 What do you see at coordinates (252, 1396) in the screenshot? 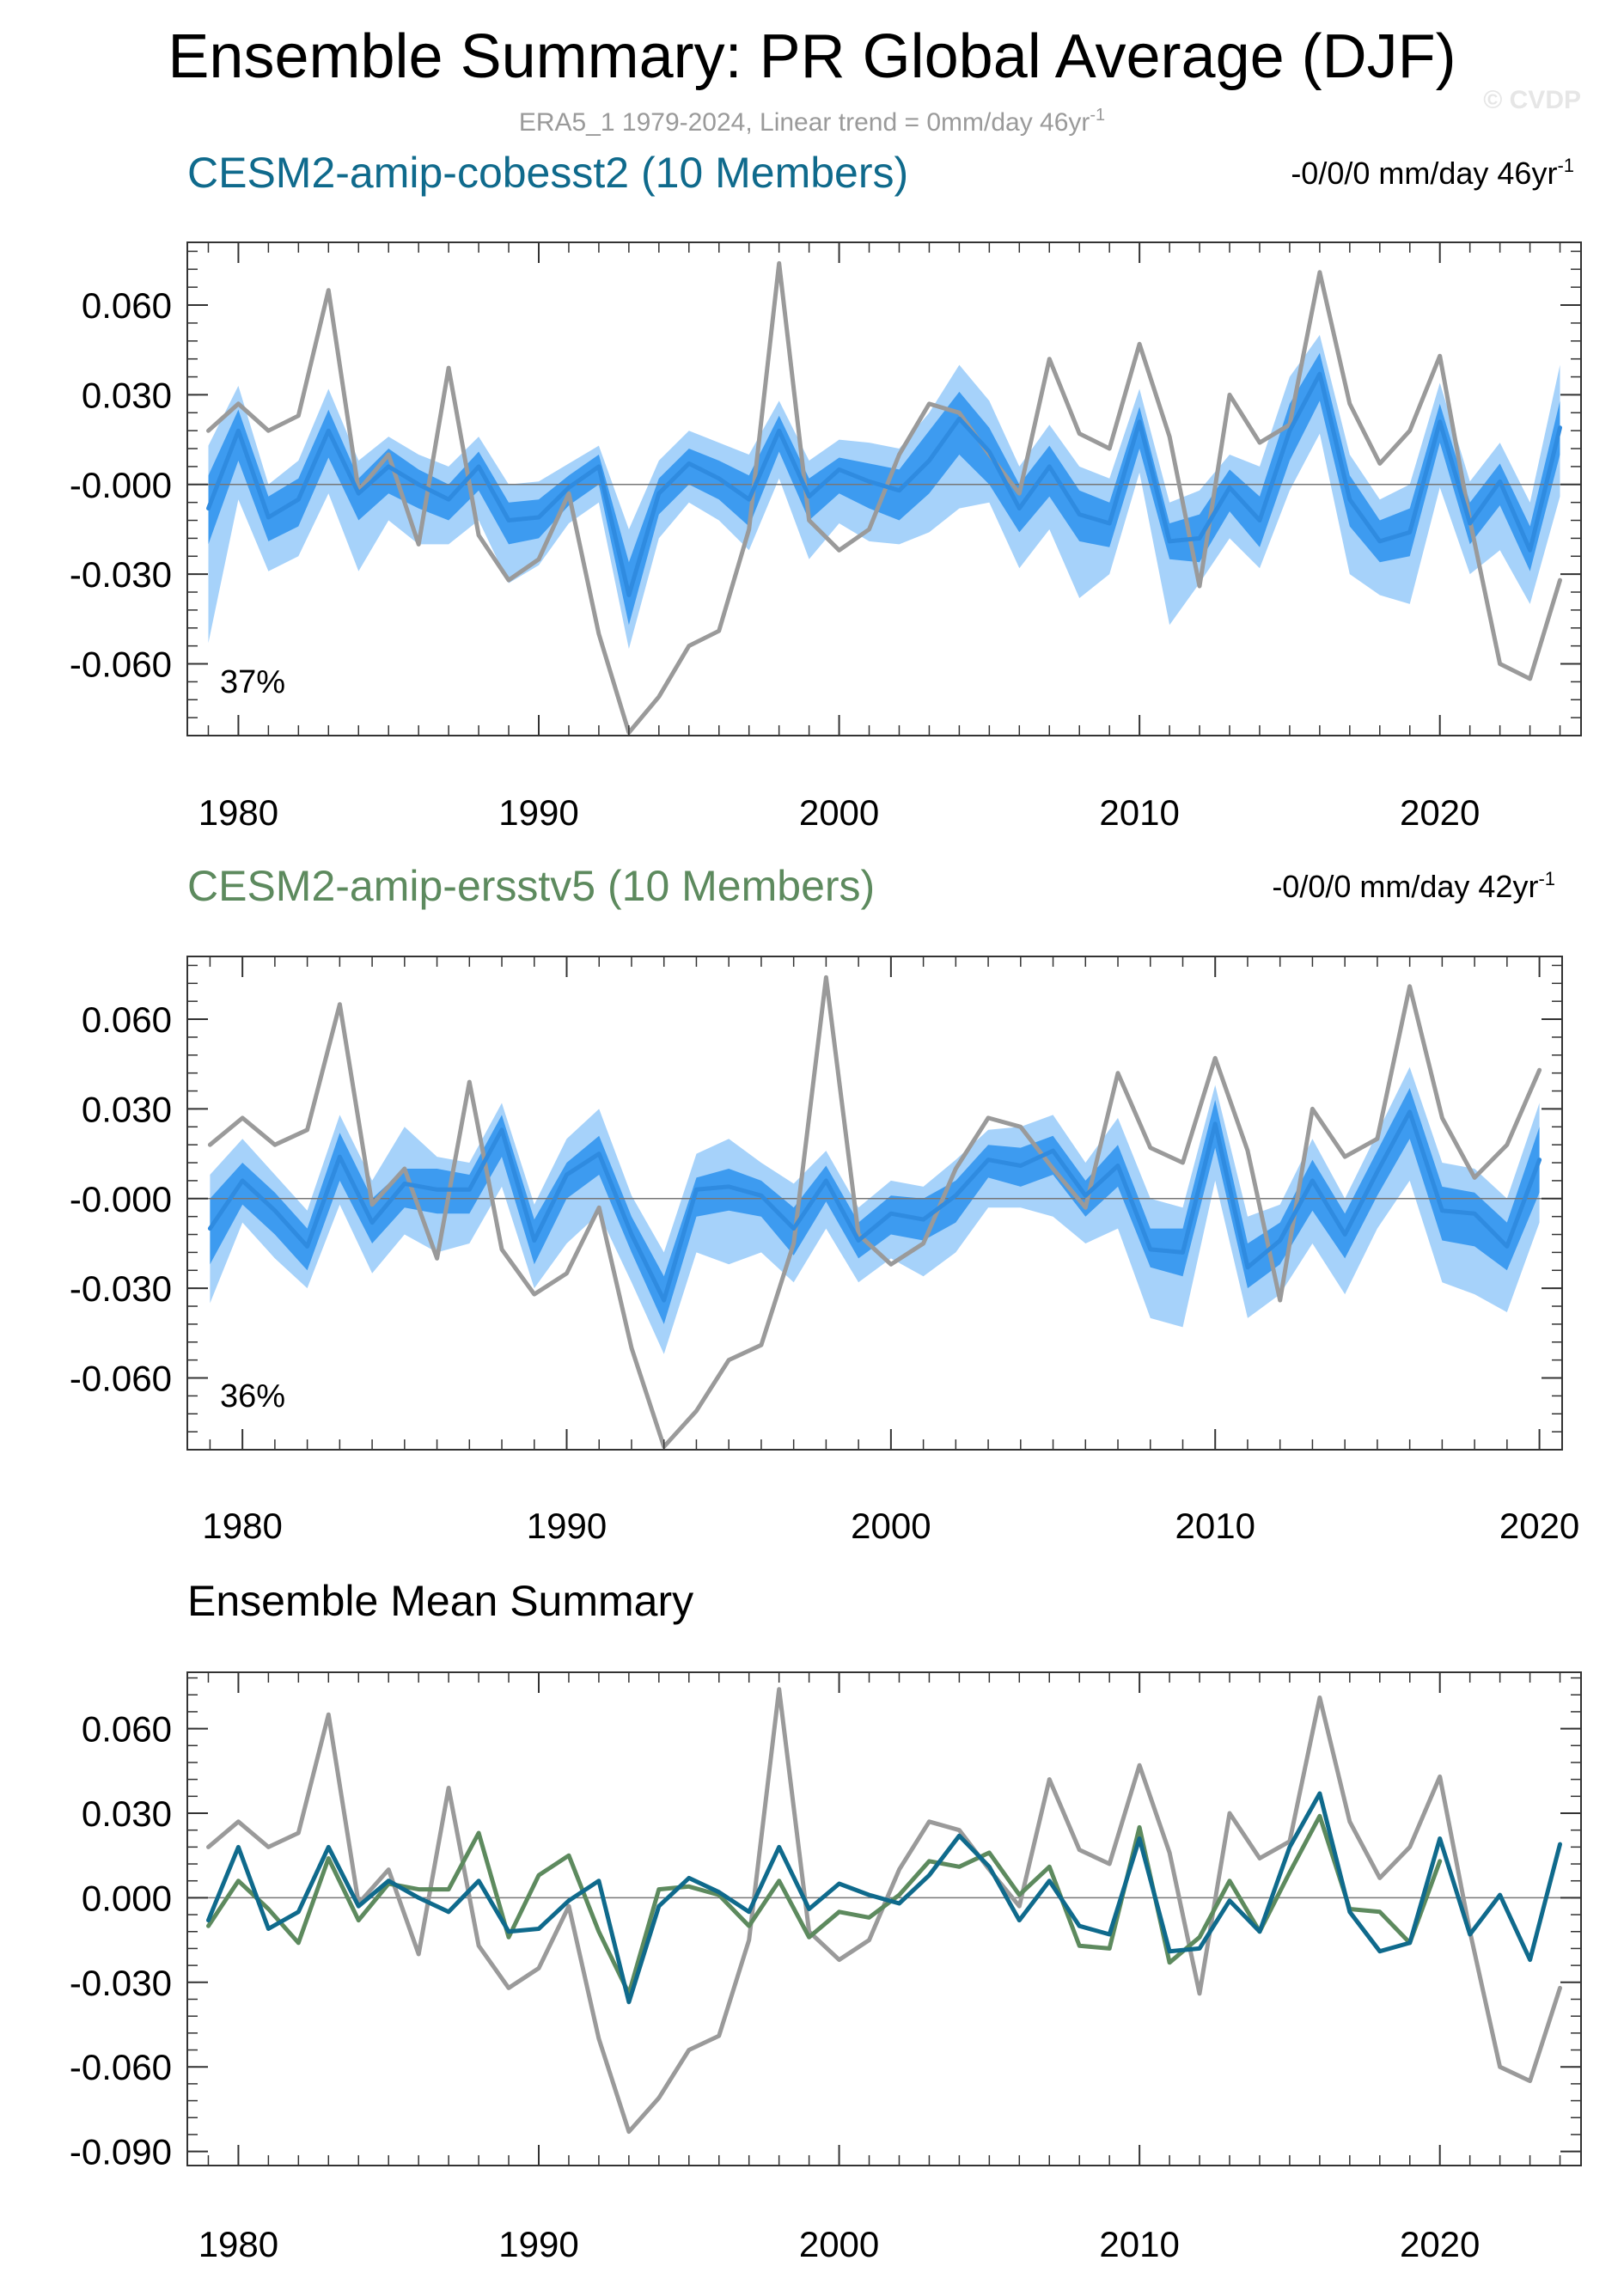
I see `percentile-label: 36%` at bounding box center [252, 1396].